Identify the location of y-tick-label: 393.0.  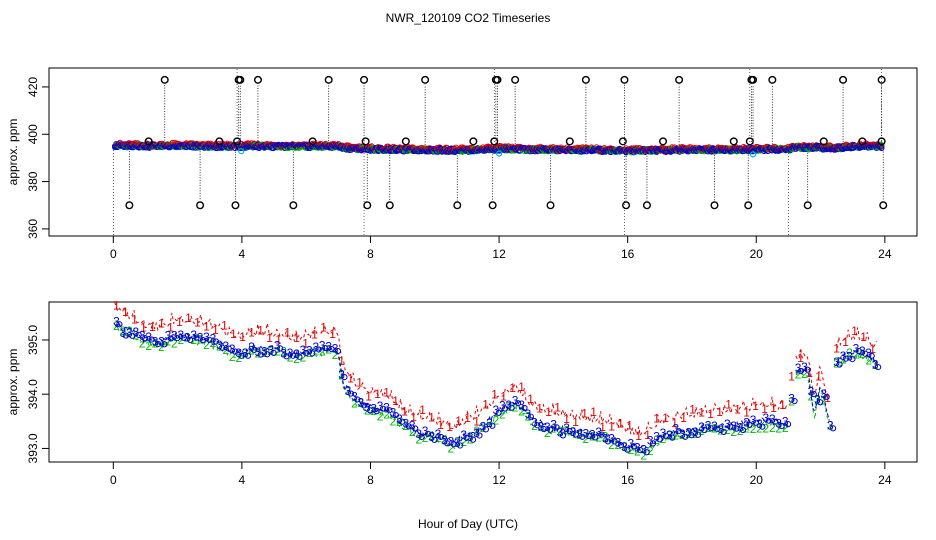
(33, 448).